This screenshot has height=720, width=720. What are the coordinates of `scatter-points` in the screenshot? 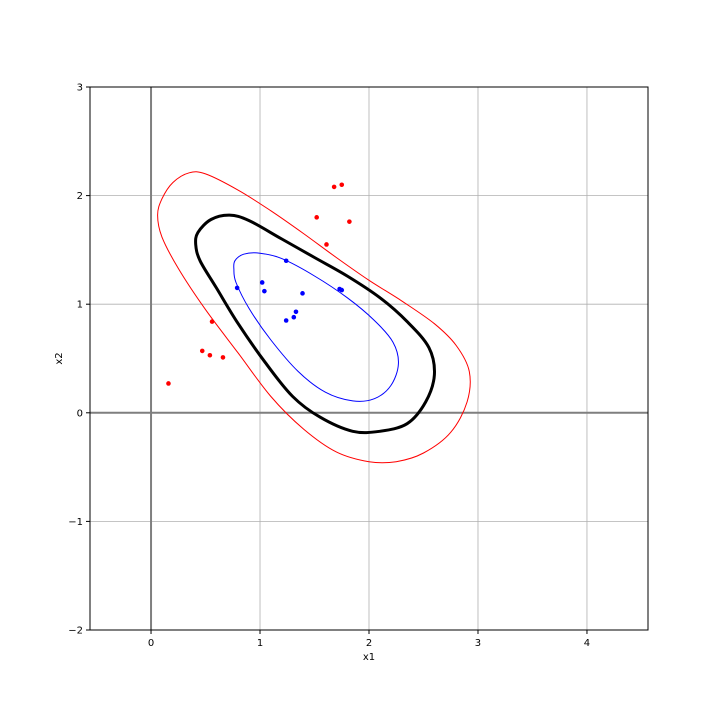 It's located at (259, 284).